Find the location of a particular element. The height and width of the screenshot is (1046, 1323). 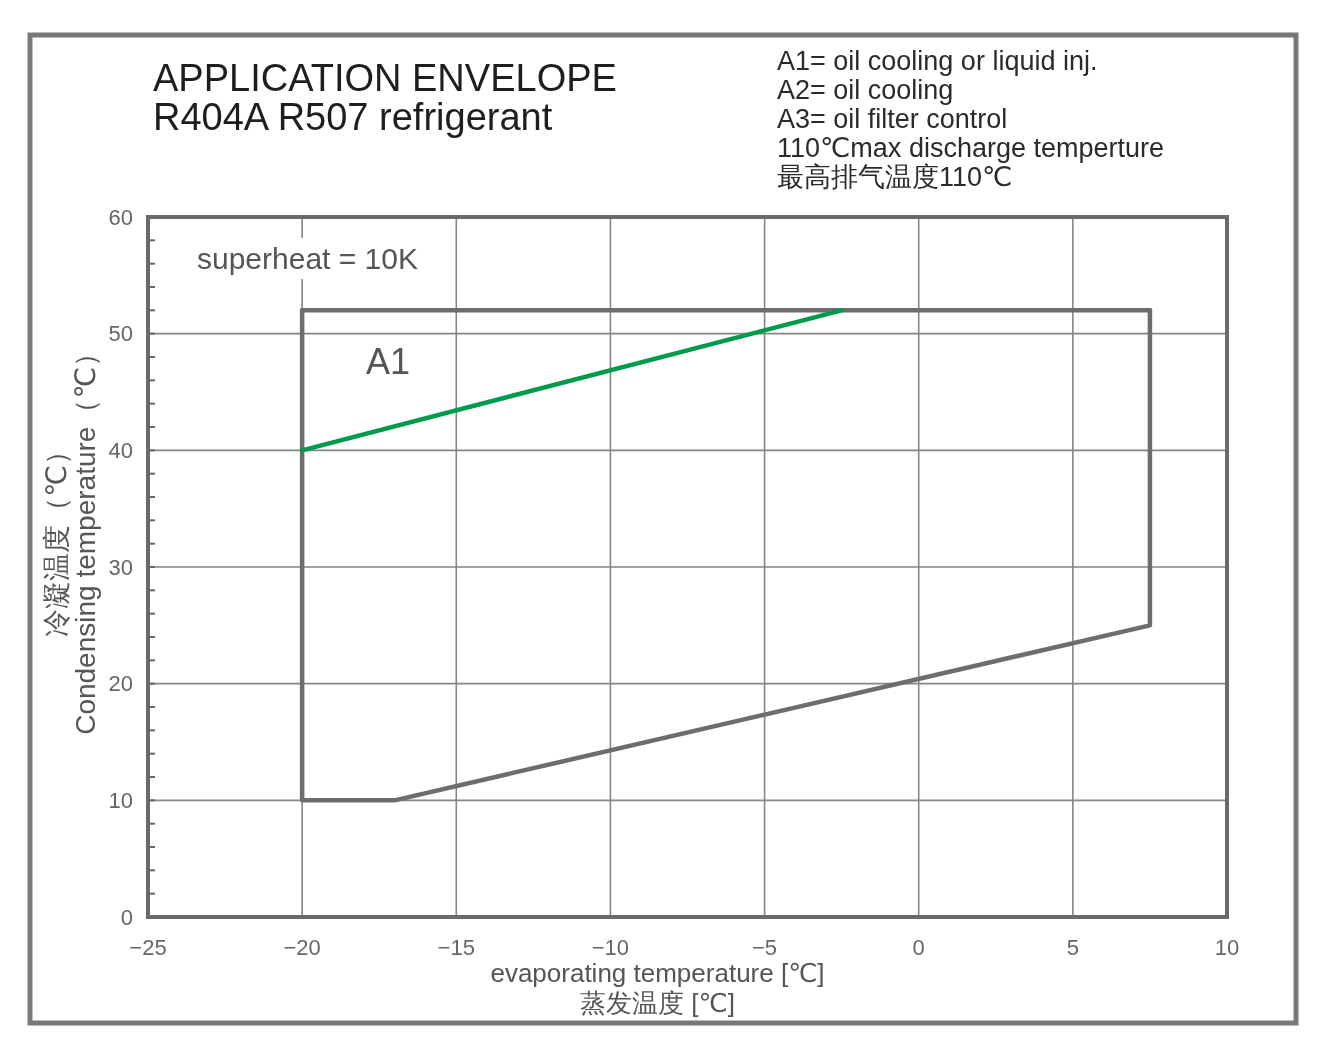

chart-subtitle: R404A R507 refrigerant is located at coordinates (353, 117).